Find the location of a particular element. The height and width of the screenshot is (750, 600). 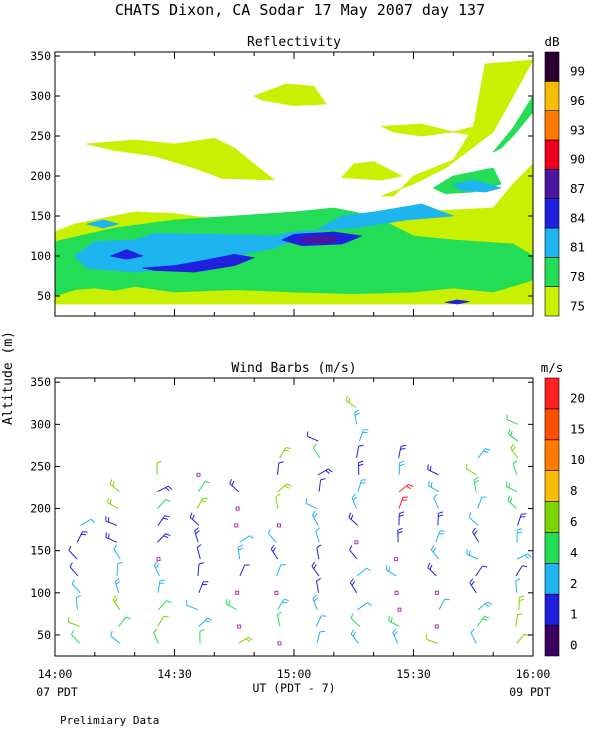

time-tick-label: 14:00 is located at coordinates (55, 674).